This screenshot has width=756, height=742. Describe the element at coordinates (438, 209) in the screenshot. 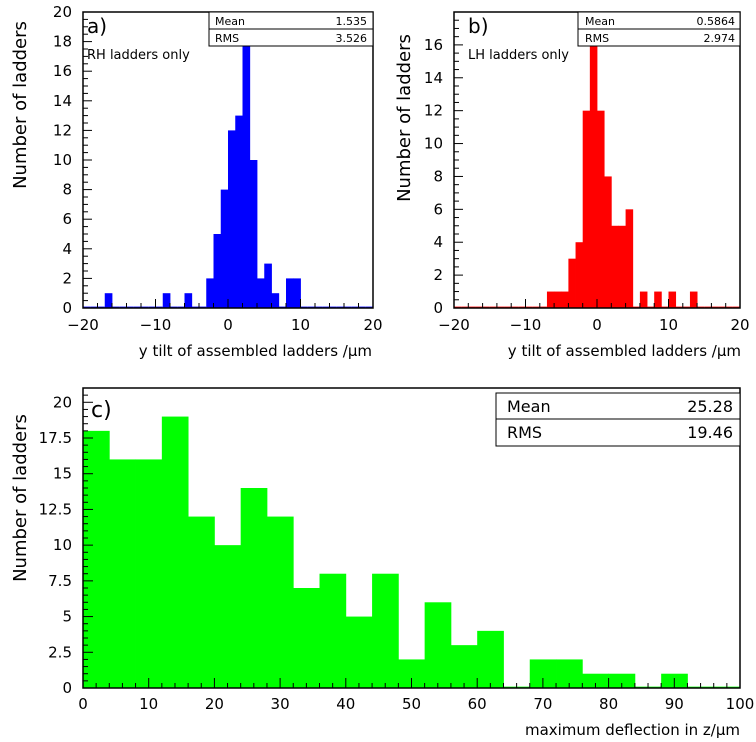

I see `y-tick-label: 6` at that location.